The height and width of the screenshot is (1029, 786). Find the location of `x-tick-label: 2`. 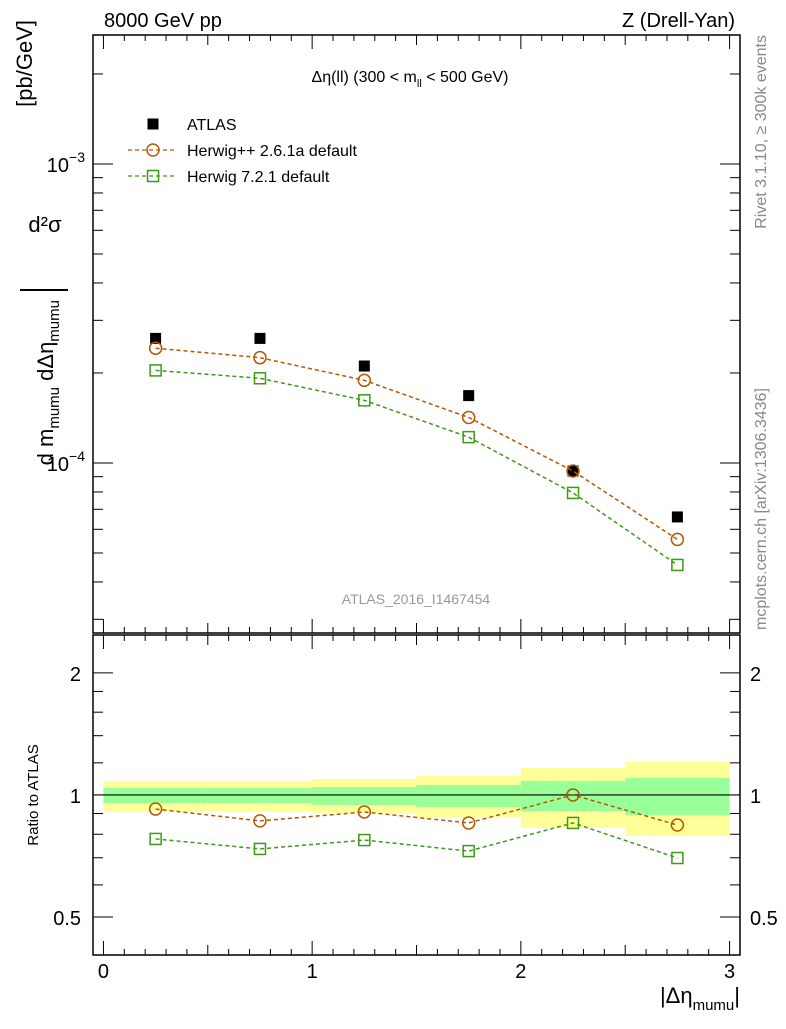

x-tick-label: 2 is located at coordinates (520, 972).